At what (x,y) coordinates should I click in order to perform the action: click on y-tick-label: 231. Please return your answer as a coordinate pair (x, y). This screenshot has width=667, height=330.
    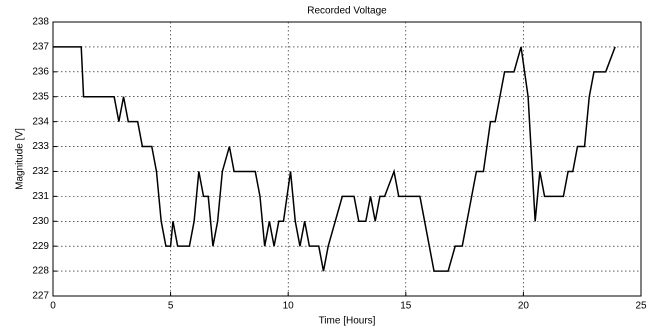
    Looking at the image, I should click on (40, 196).